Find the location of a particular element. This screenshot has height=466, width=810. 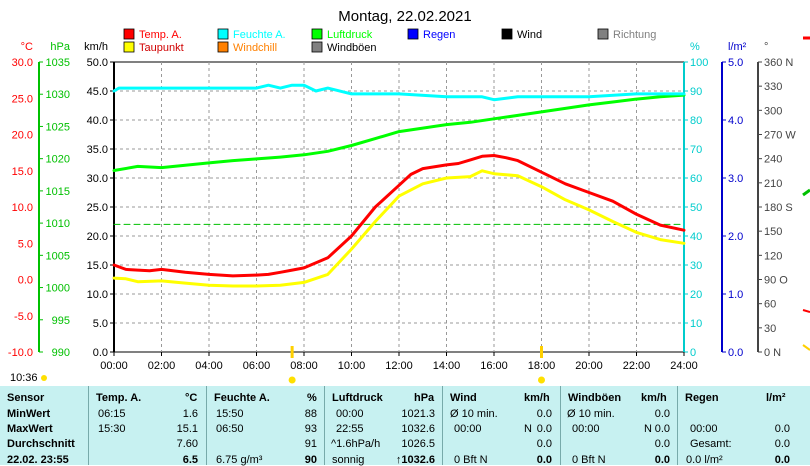

humidity-tick-label: 40 is located at coordinates (696, 237).